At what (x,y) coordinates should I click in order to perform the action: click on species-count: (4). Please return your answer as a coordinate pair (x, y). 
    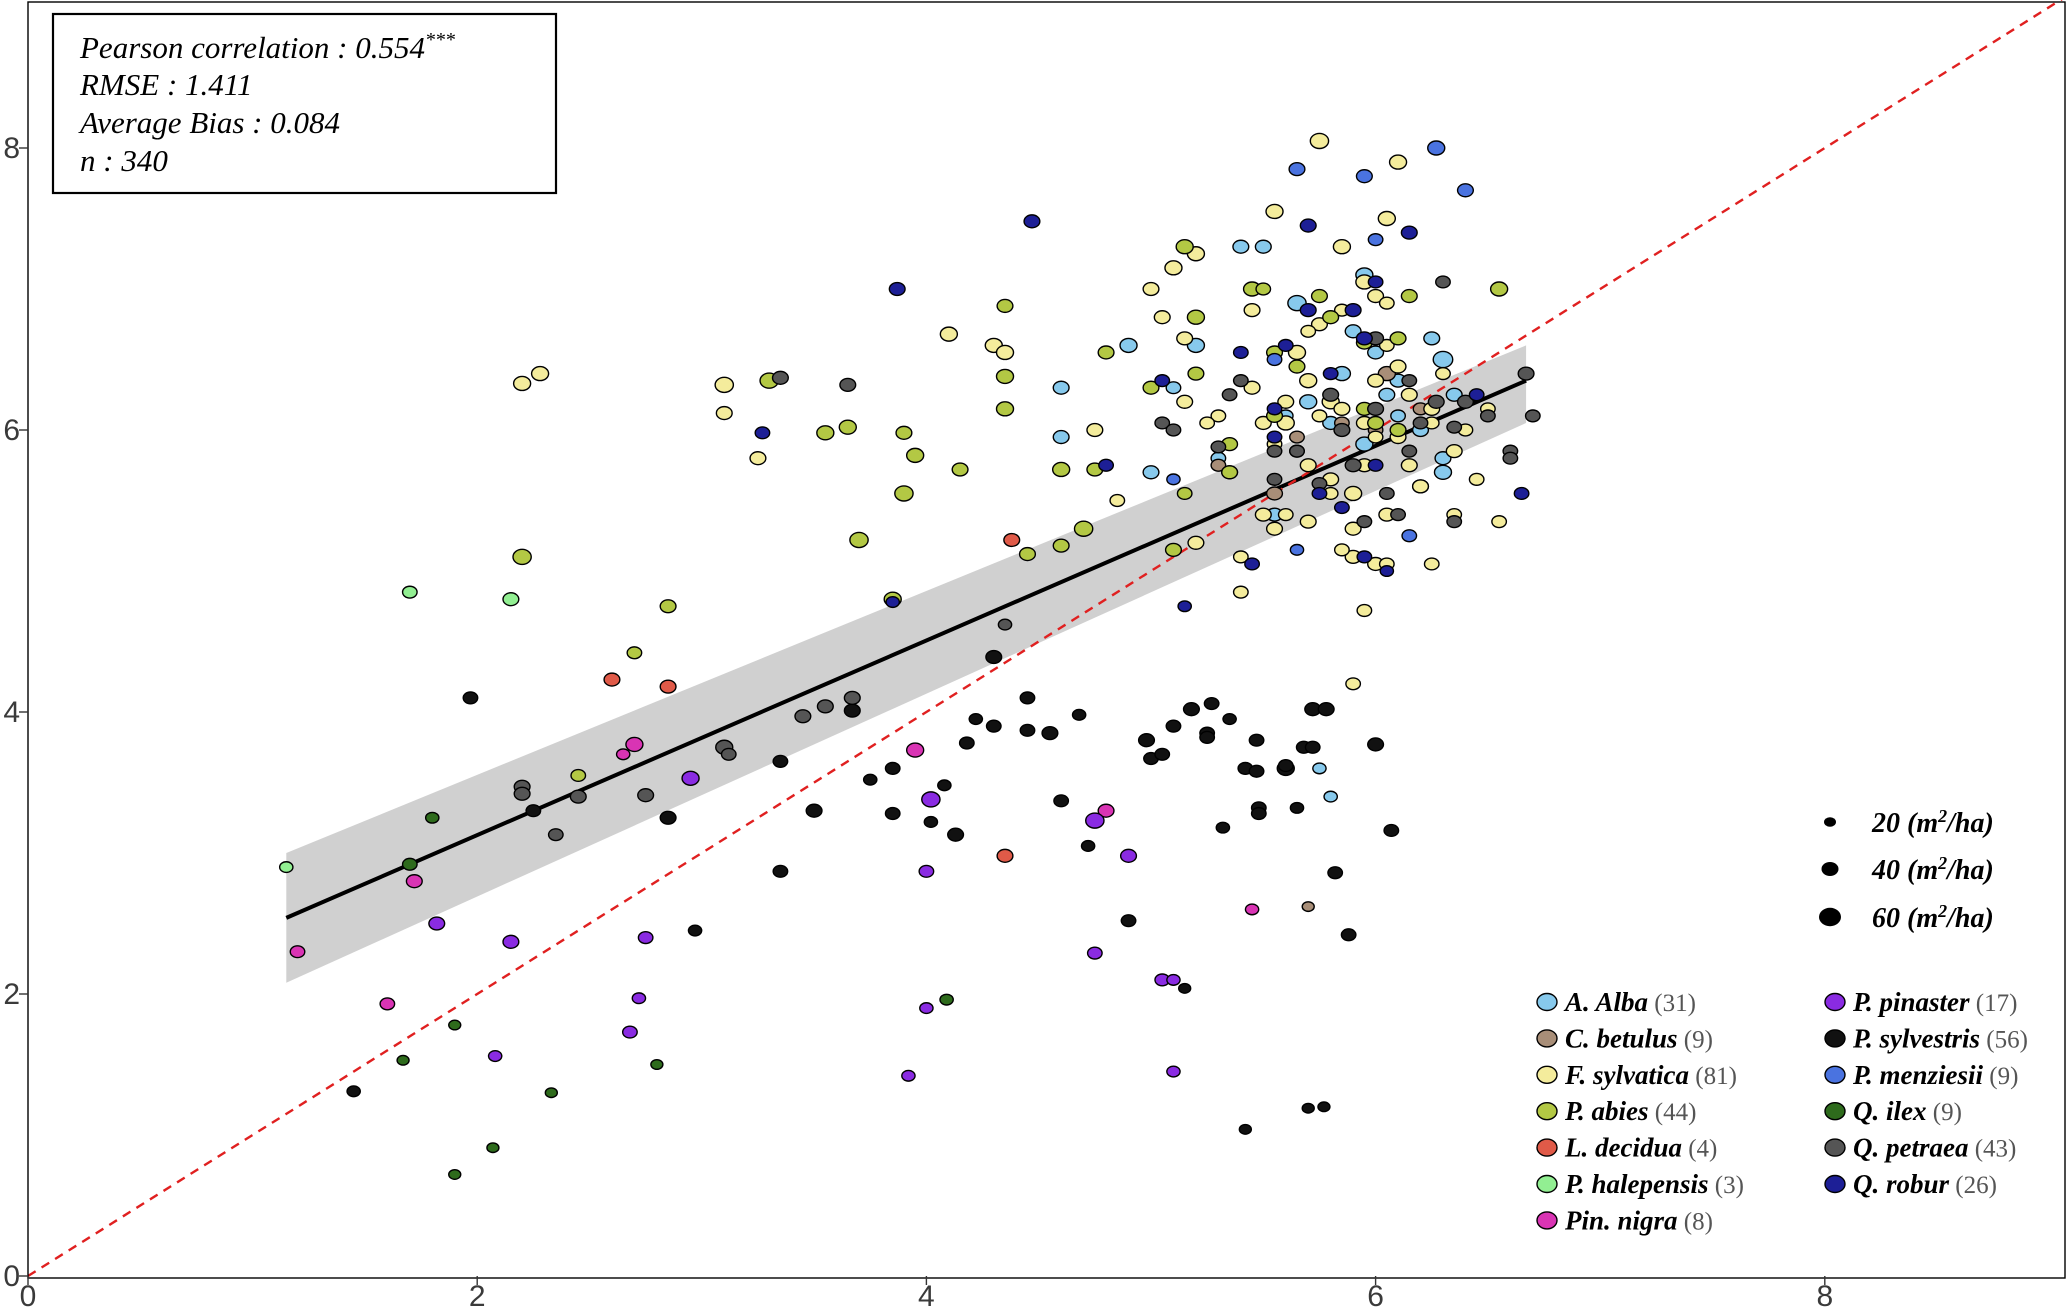
    Looking at the image, I should click on (1699, 1149).